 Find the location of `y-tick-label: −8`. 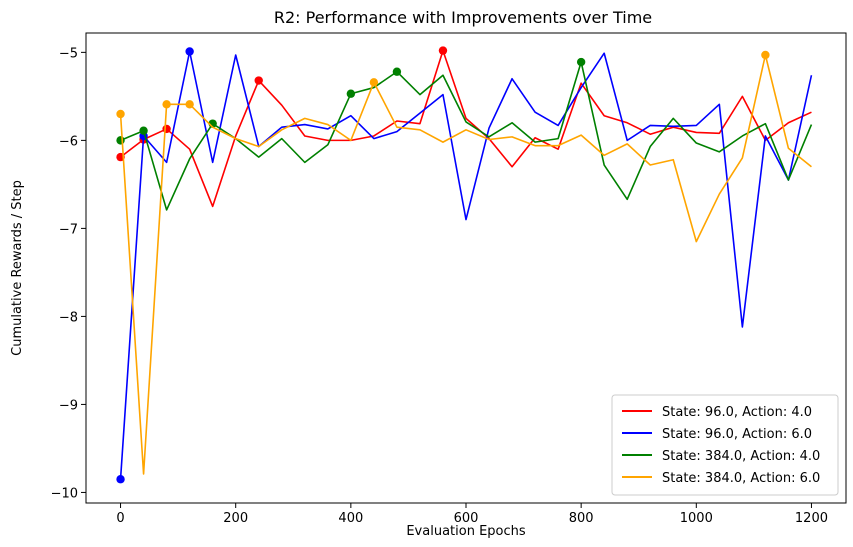

y-tick-label: −8 is located at coordinates (68, 317).